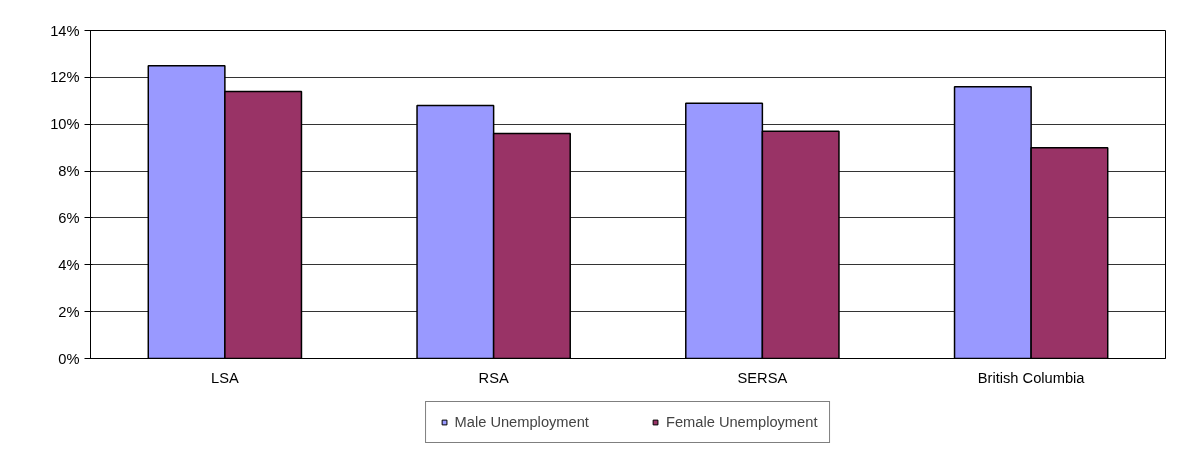 The width and height of the screenshot is (1177, 456). What do you see at coordinates (225, 377) in the screenshot?
I see `x-tick-label: LSA` at bounding box center [225, 377].